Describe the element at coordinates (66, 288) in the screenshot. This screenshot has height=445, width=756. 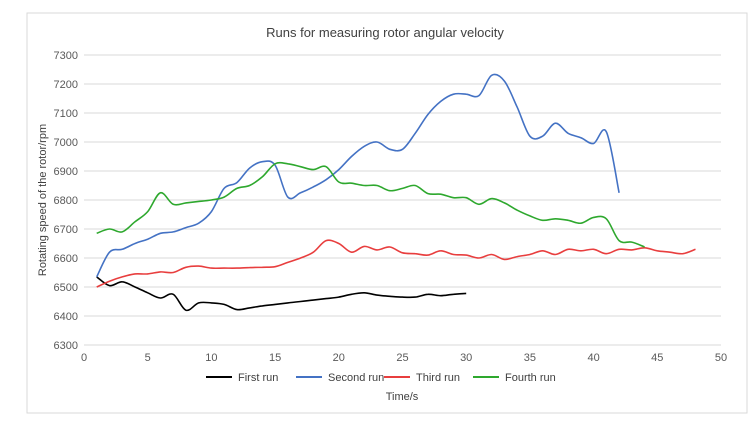
I see `y-tick-label: 6500` at that location.